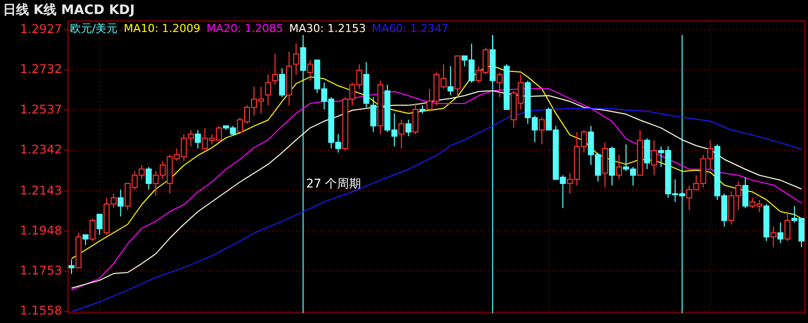 The height and width of the screenshot is (323, 808). What do you see at coordinates (41, 29) in the screenshot?
I see `y-tick-label: 1.2927` at bounding box center [41, 29].